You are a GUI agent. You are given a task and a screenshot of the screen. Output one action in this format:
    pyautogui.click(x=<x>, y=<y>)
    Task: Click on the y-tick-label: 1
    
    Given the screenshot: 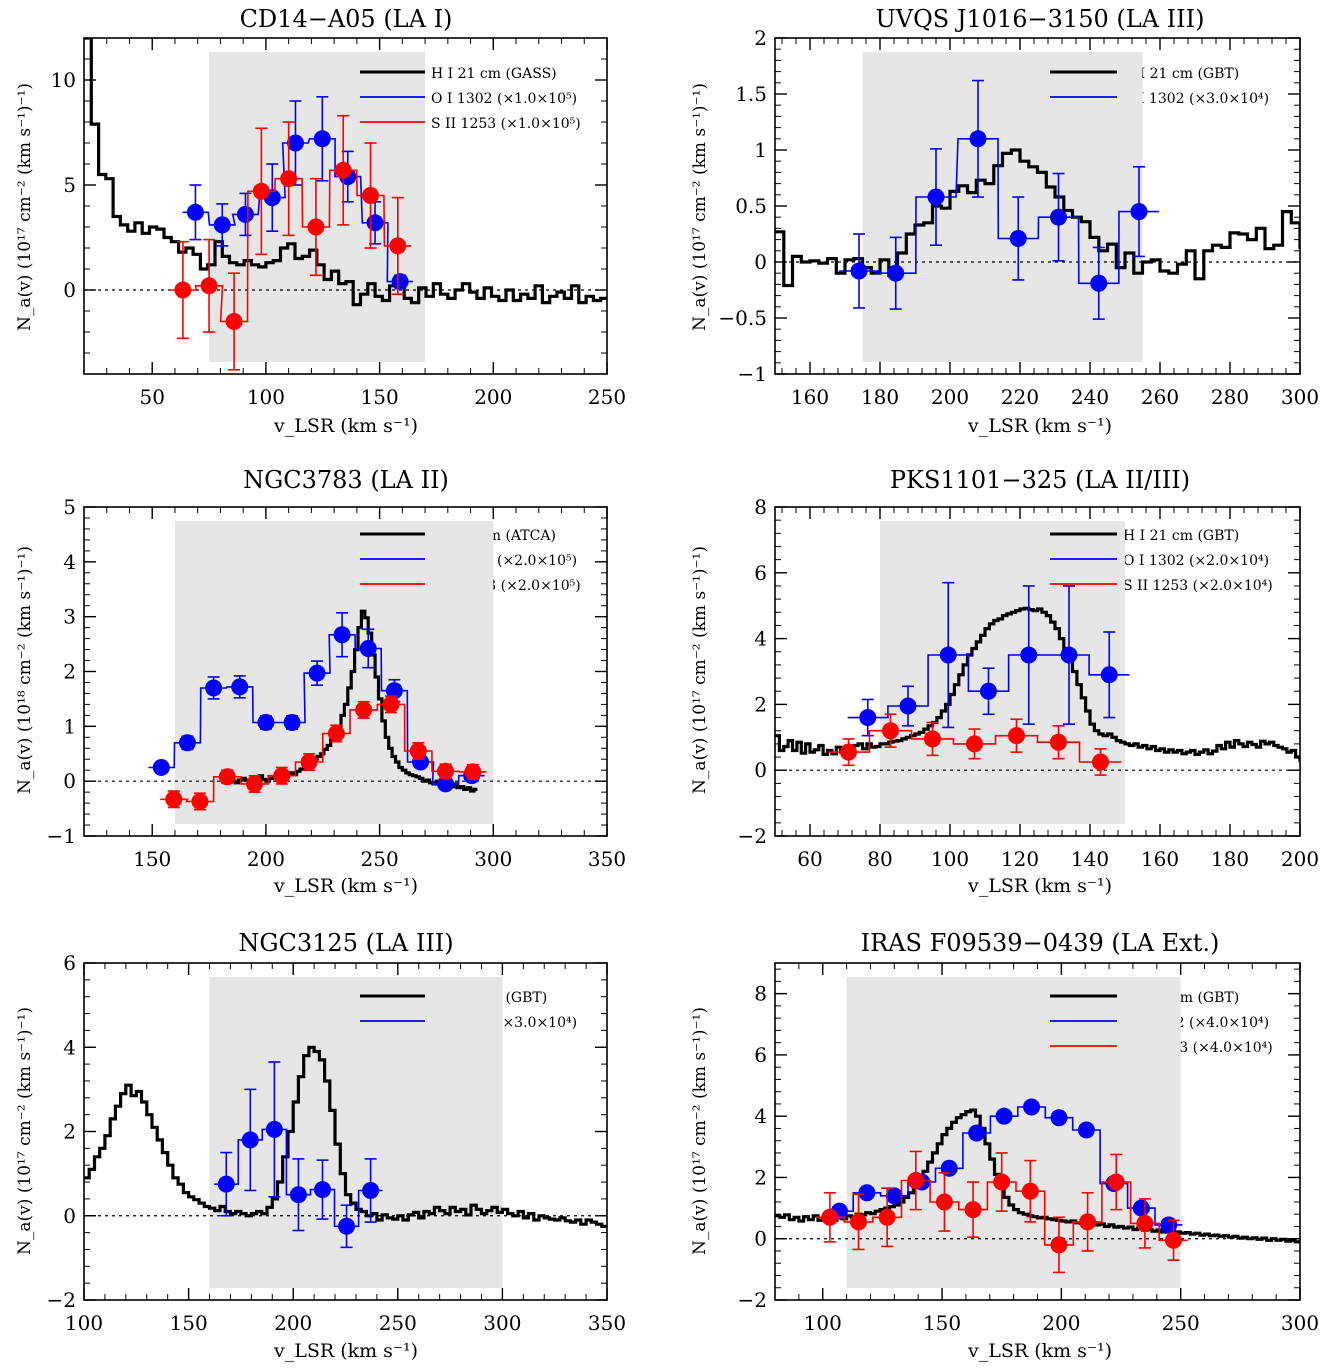 What is the action you would take?
    pyautogui.click(x=69, y=726)
    